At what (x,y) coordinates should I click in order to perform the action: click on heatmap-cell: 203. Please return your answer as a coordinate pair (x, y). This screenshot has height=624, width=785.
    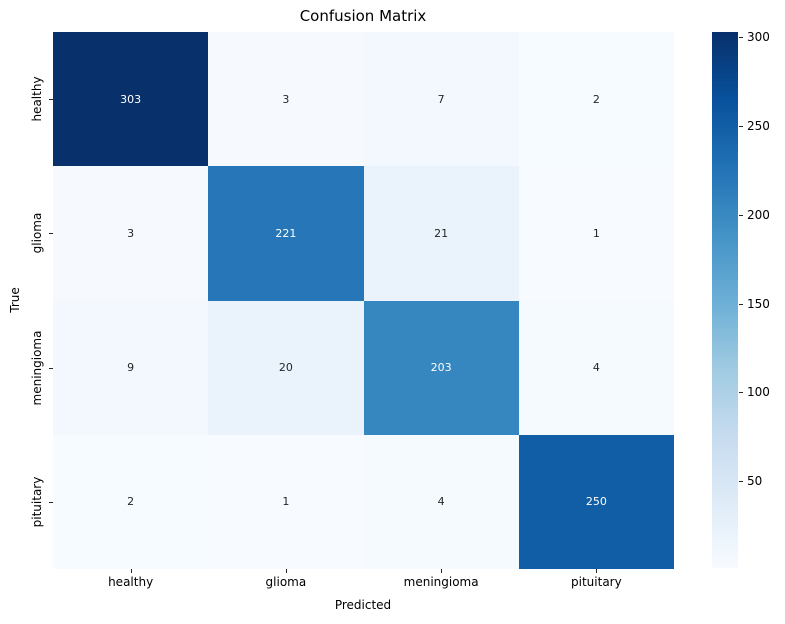
    Looking at the image, I should click on (441, 367).